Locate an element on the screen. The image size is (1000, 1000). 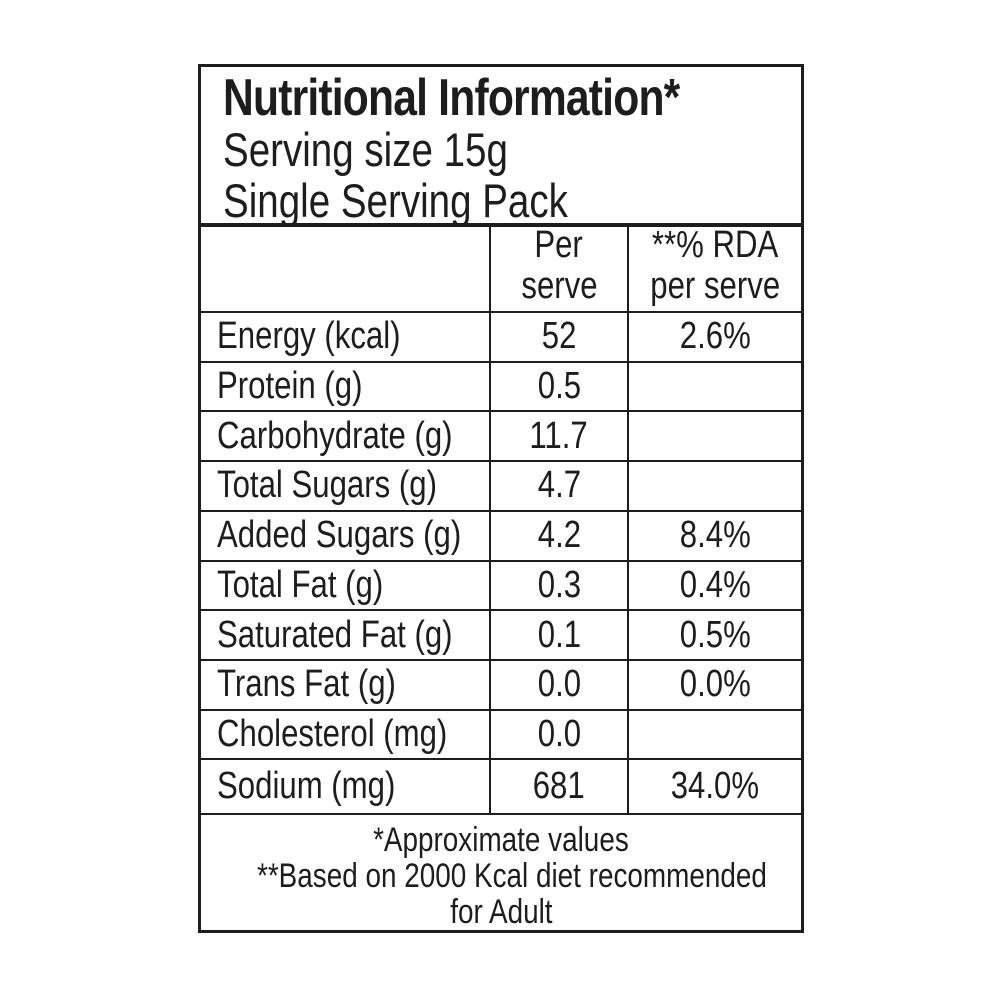
rda-header-line2: per serve is located at coordinates (715, 286).